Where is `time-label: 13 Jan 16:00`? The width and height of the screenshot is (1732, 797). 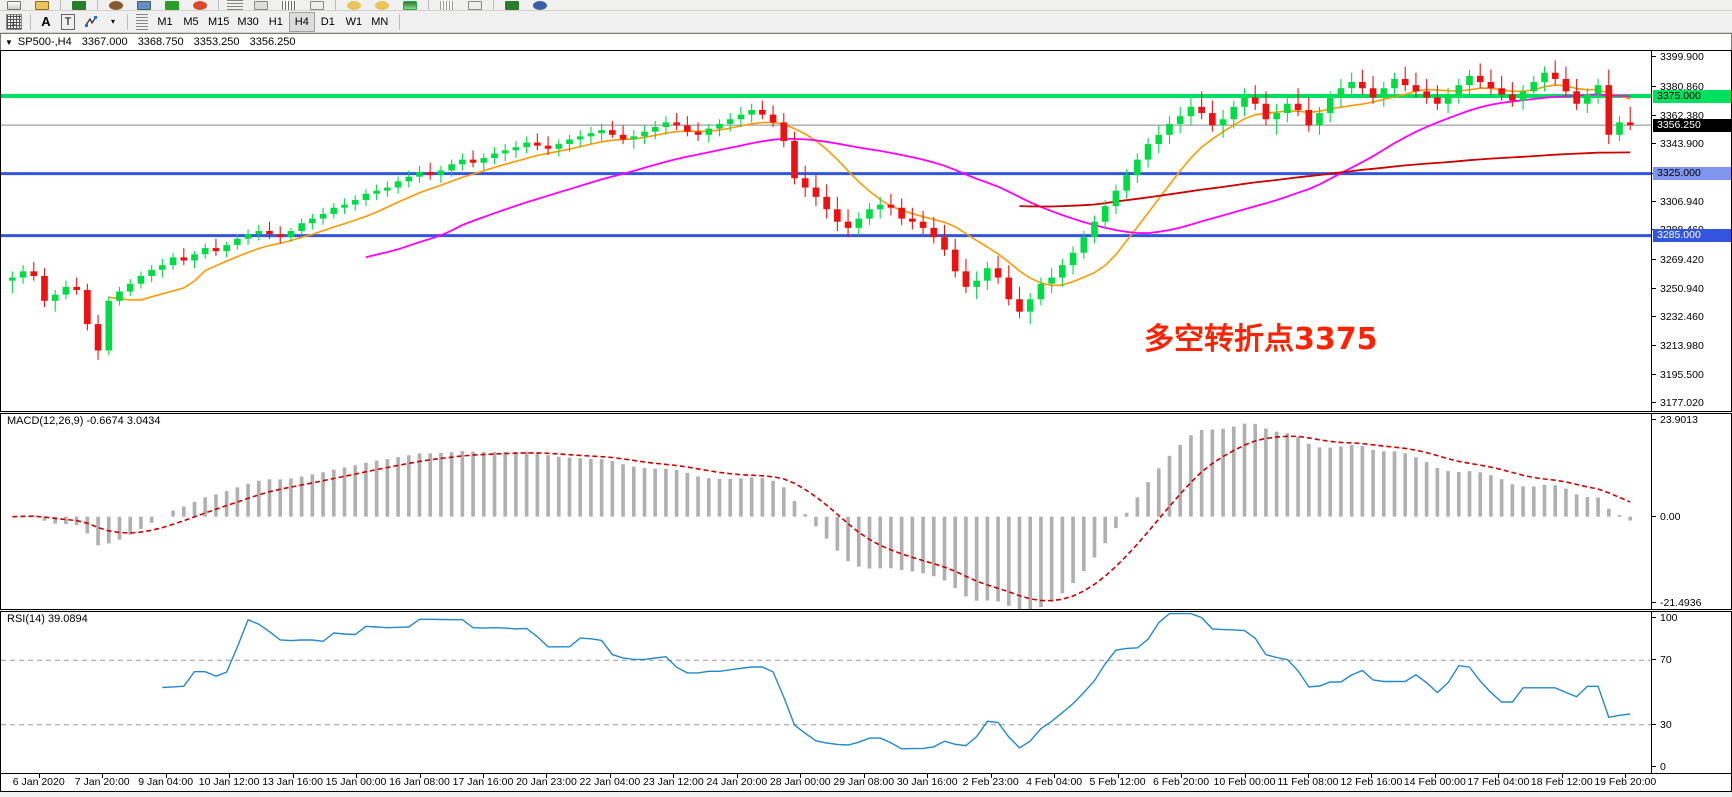 time-label: 13 Jan 16:00 is located at coordinates (292, 782).